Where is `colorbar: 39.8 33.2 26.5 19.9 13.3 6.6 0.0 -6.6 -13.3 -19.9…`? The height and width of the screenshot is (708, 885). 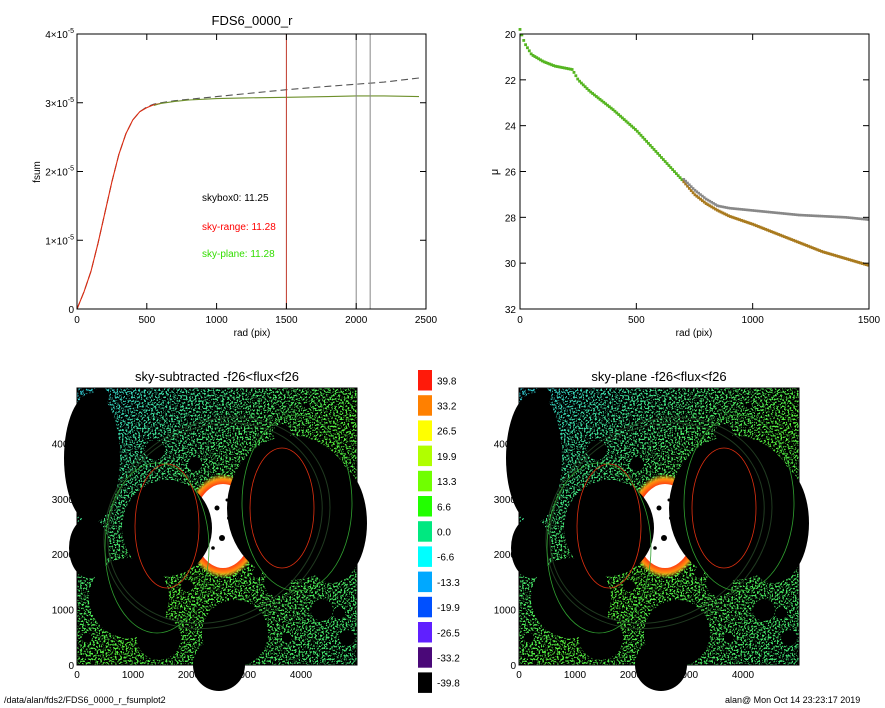
colorbar: 39.8 33.2 26.5 19.9 13.3 6.6 0.0 -6.6 -13.3 -19.9… is located at coordinates (439, 531).